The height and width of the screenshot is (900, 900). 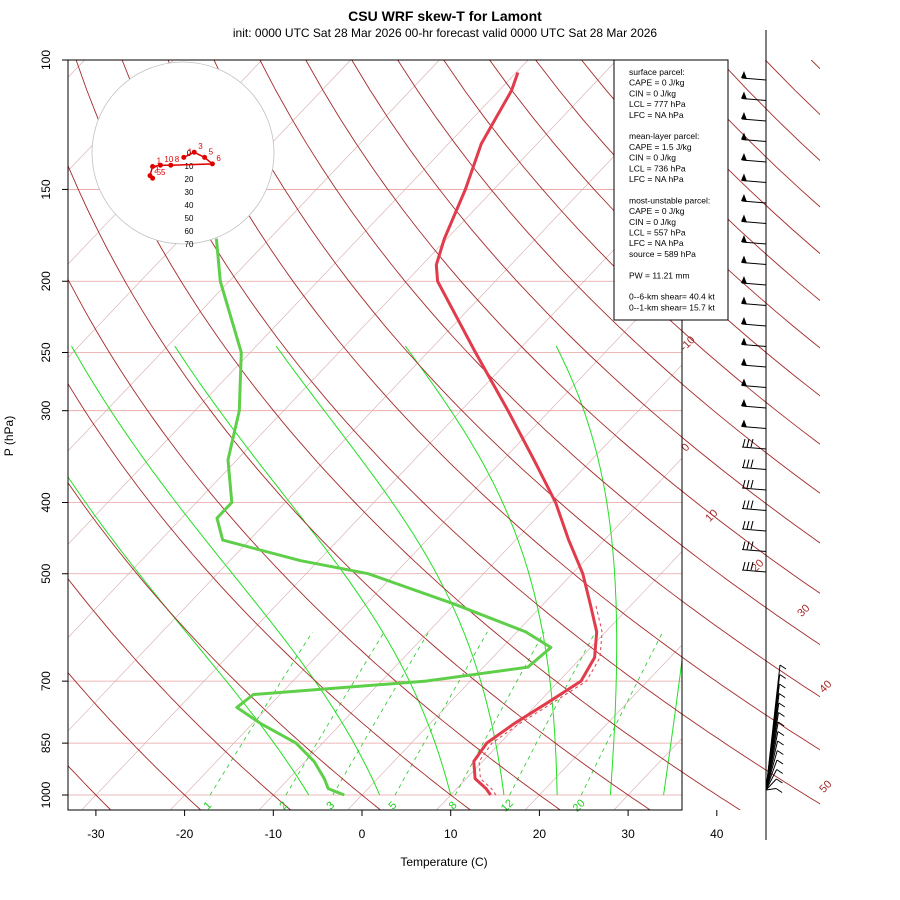 I want to click on y-tick-label: 850, so click(x=46, y=743).